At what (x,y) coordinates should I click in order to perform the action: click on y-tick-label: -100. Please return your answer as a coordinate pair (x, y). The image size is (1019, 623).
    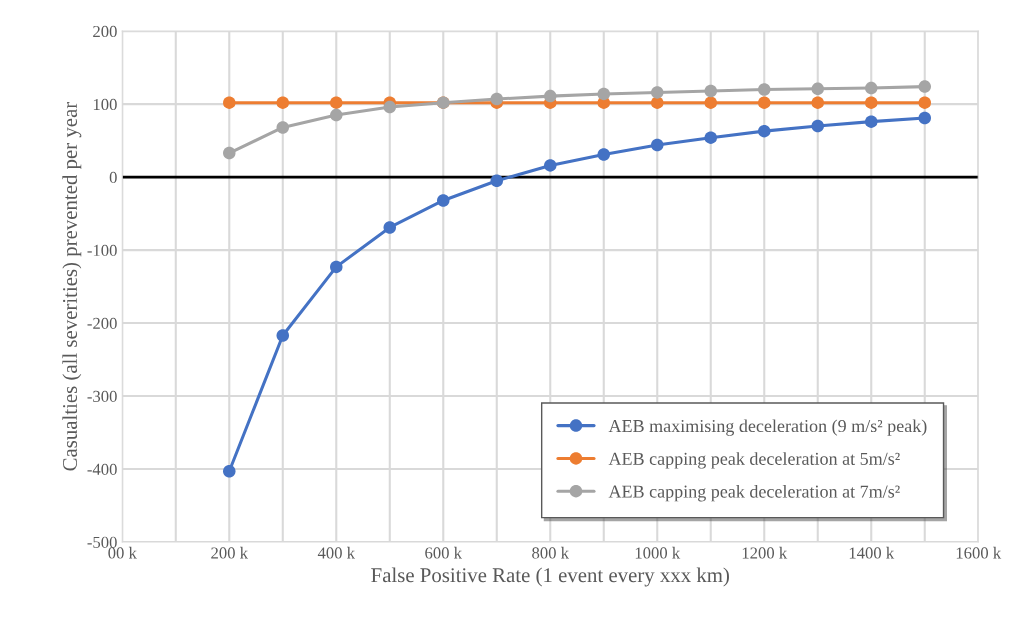
    Looking at the image, I should click on (102, 250).